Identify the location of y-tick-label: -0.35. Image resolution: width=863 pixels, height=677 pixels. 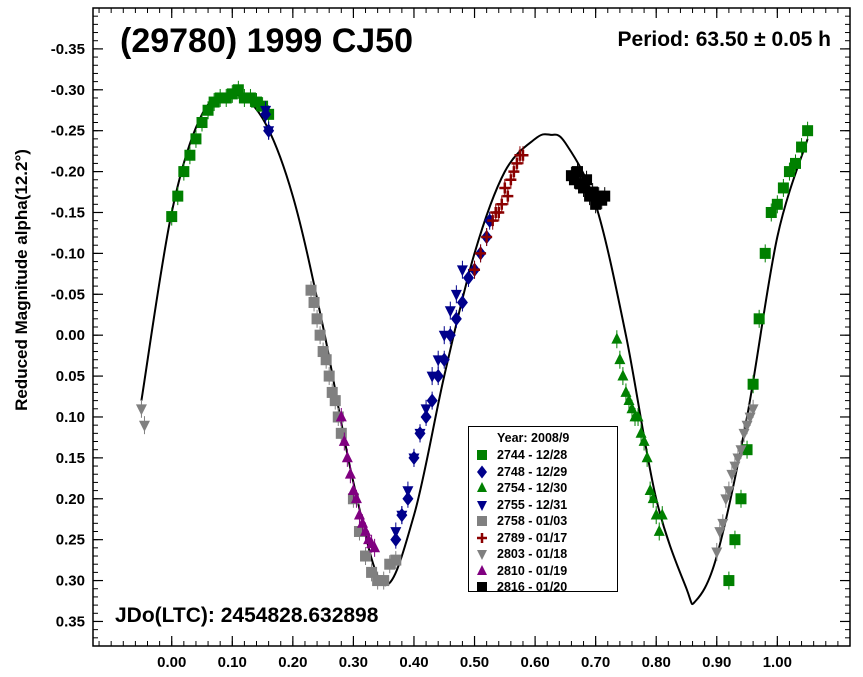
(68, 49).